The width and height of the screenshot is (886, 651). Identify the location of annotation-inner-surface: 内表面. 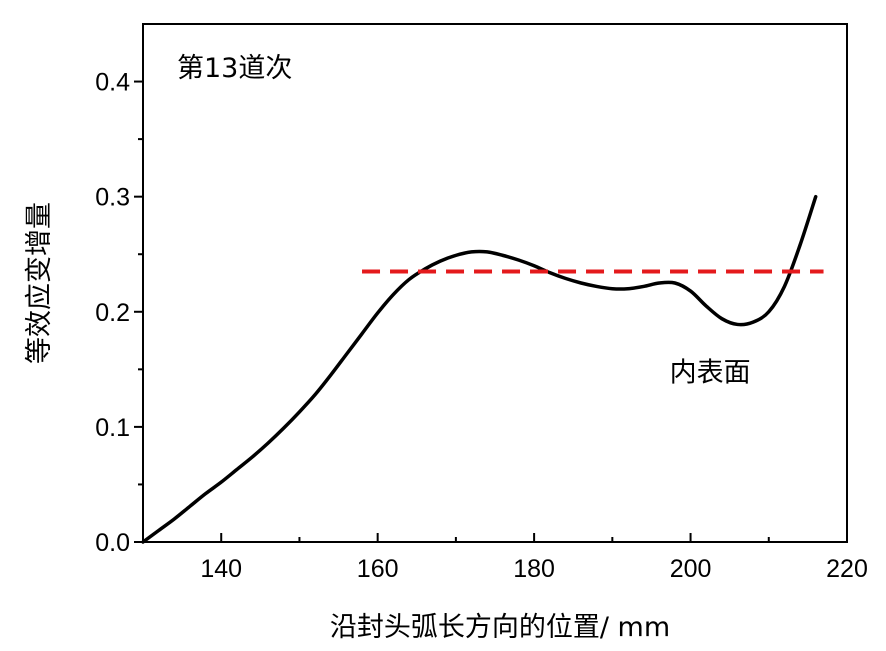
(710, 372).